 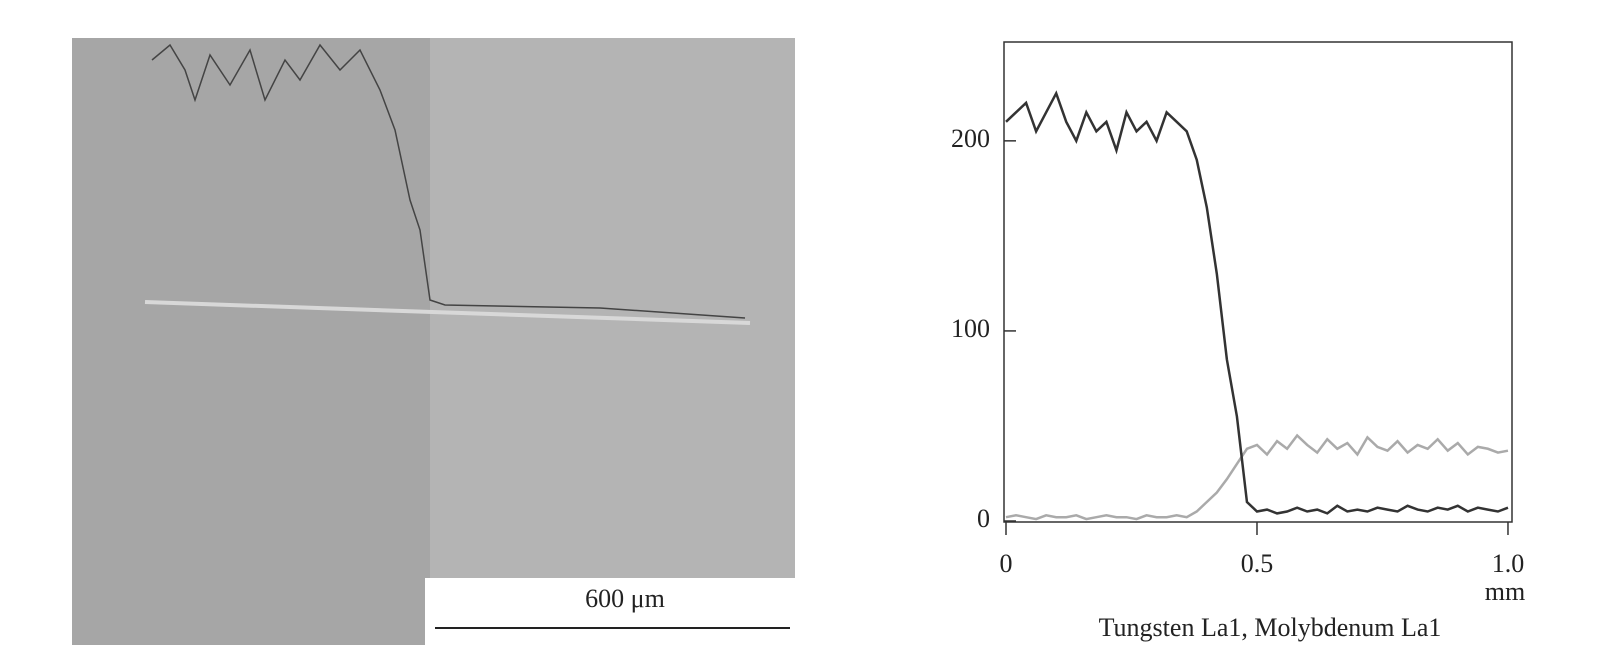 What do you see at coordinates (983, 518) in the screenshot?
I see `y-tick-label: 0` at bounding box center [983, 518].